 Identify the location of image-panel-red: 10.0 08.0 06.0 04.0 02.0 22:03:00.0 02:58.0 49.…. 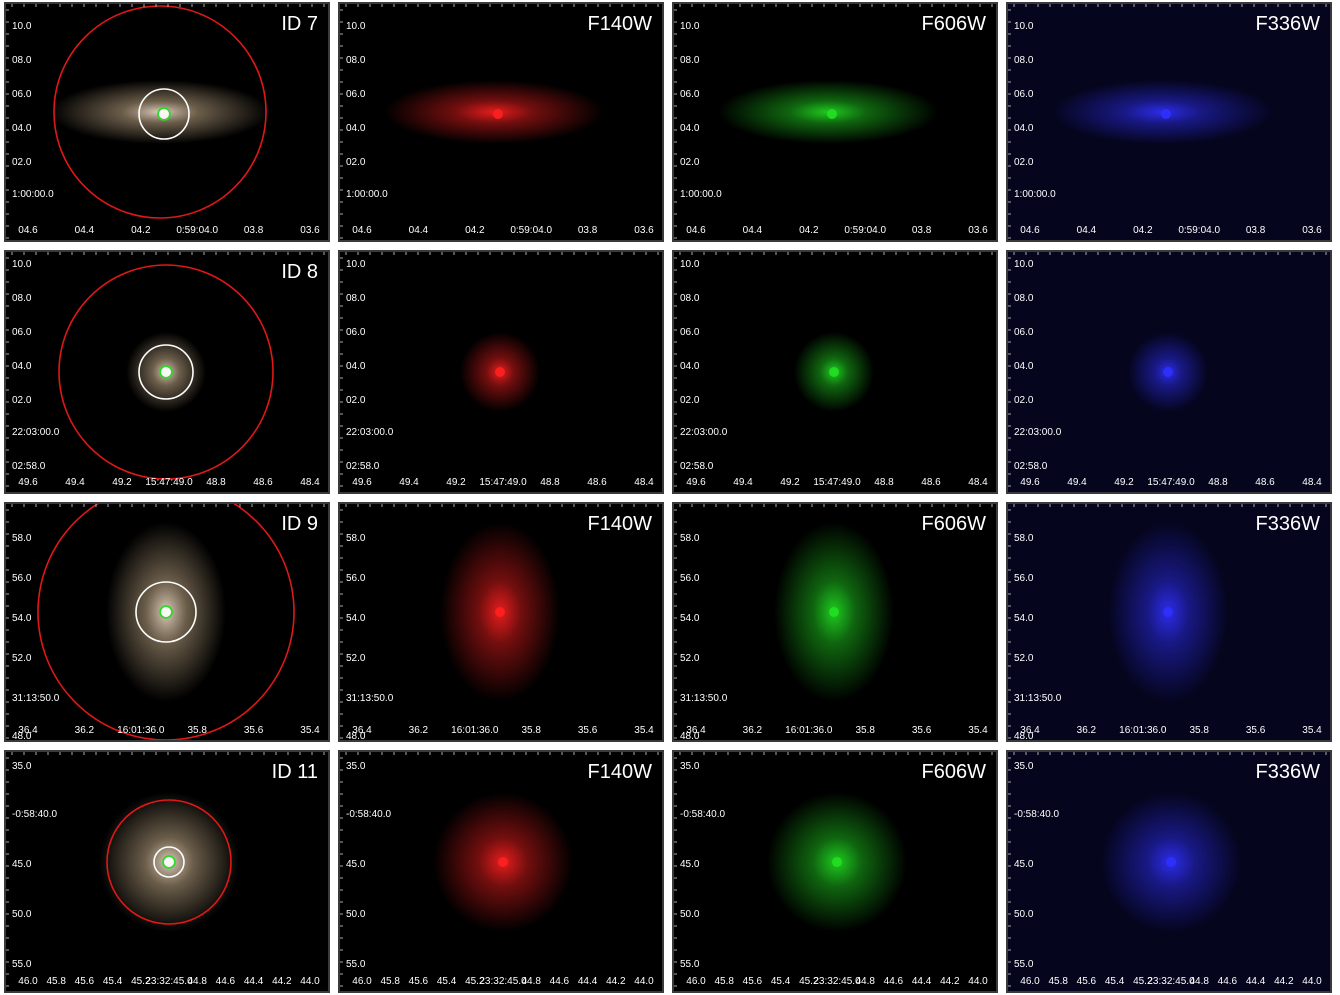
(501, 372).